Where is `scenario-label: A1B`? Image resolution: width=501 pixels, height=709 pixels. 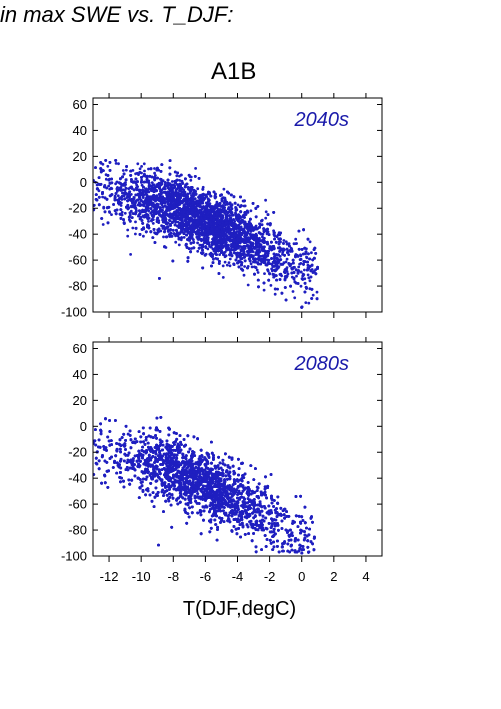 scenario-label: A1B is located at coordinates (234, 71).